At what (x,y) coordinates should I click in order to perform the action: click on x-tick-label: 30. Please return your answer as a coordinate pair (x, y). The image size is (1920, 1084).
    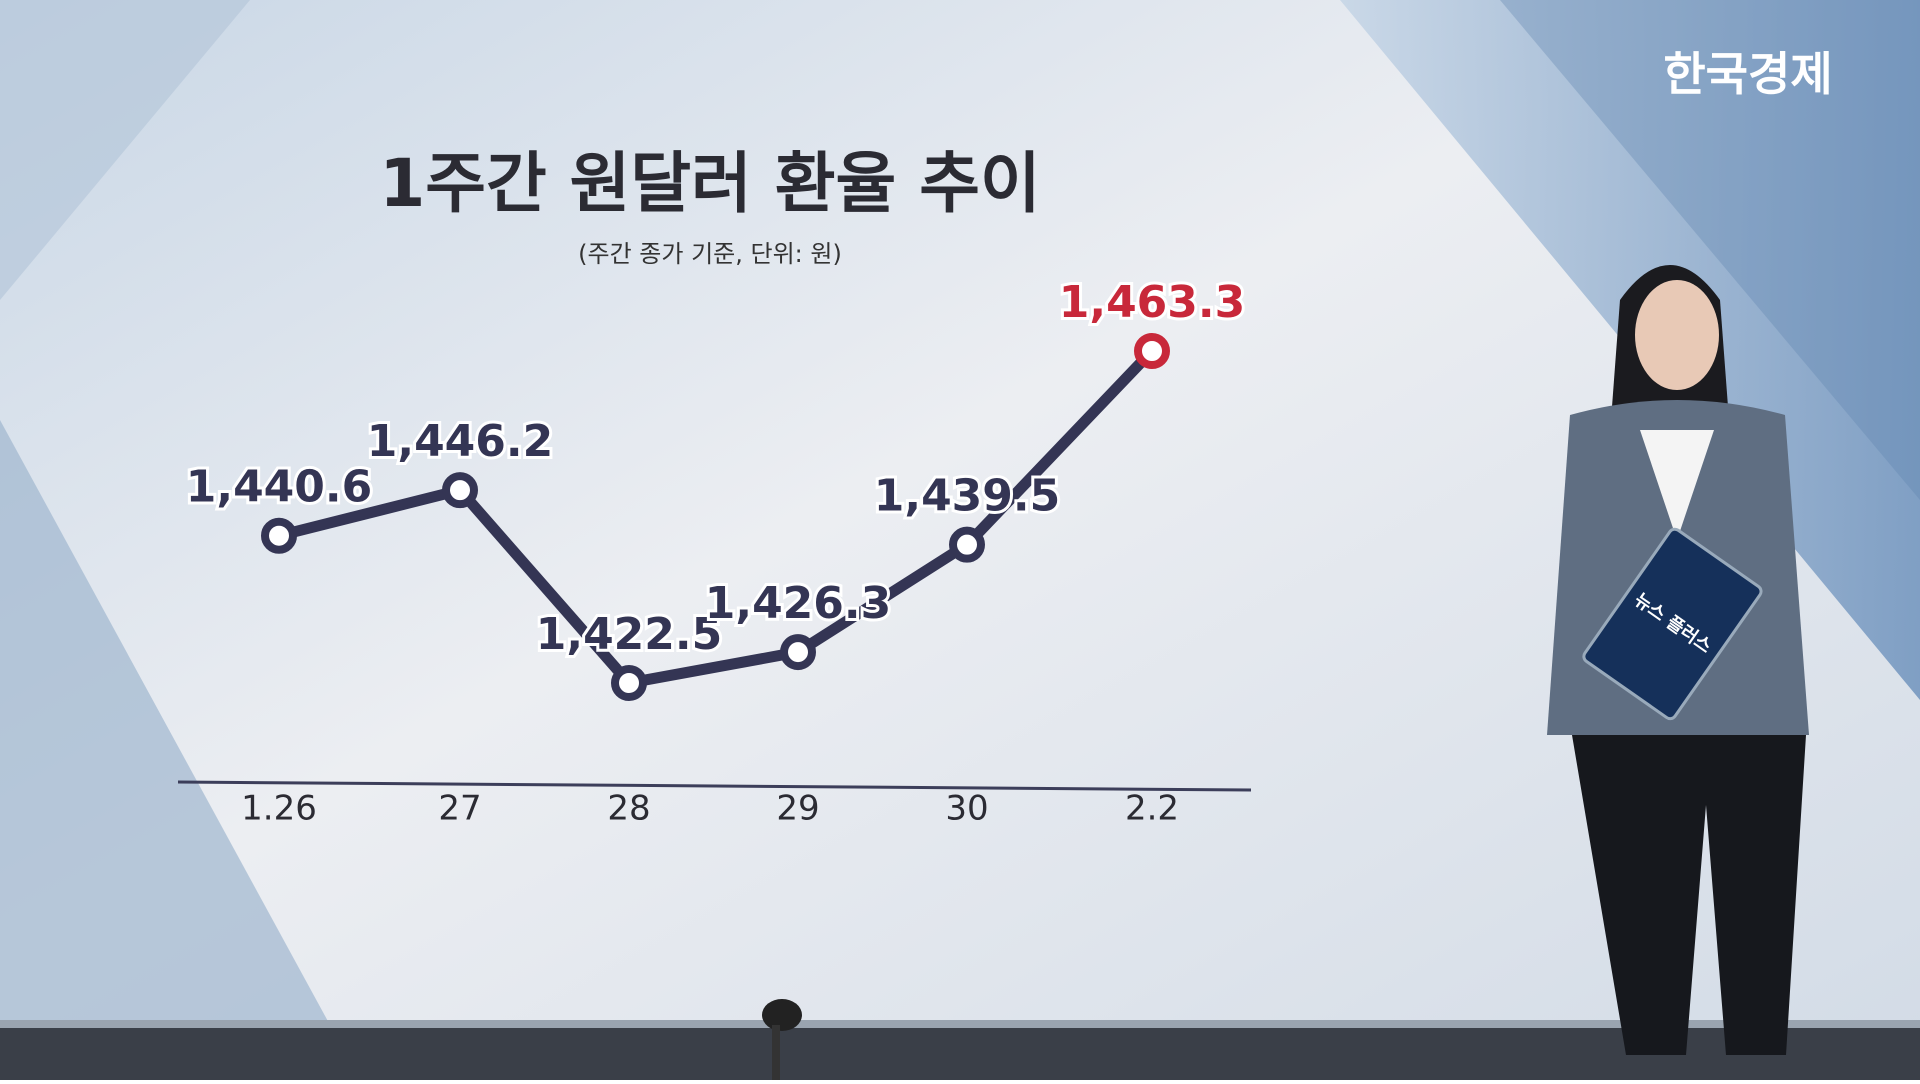
    Looking at the image, I should click on (966, 809).